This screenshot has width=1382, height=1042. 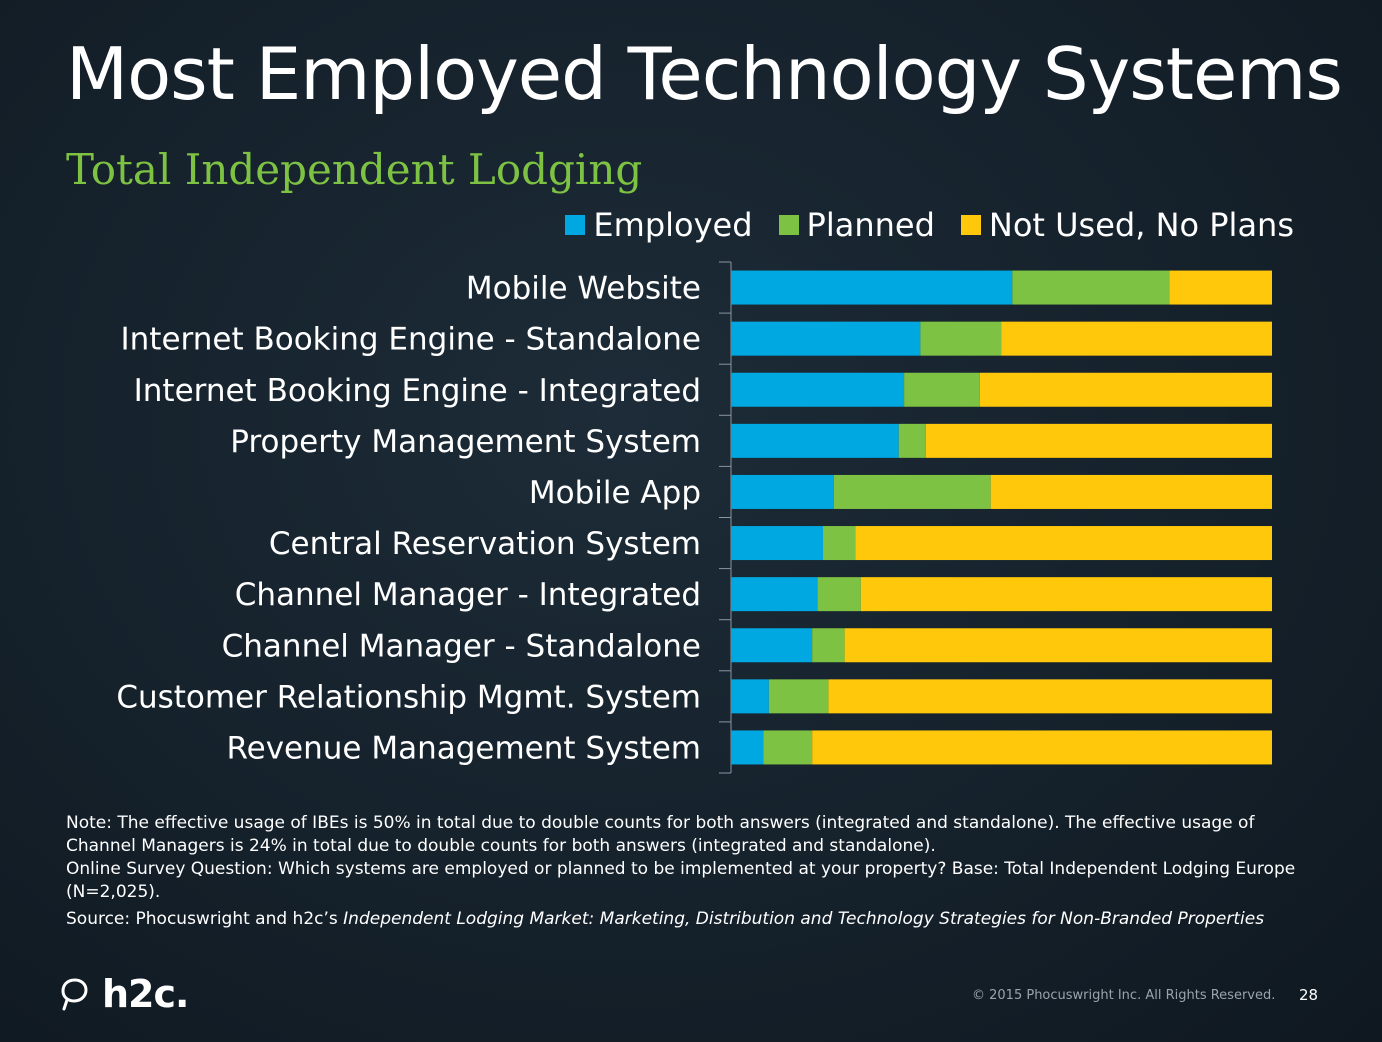 I want to click on category-label: Mobile App, so click(x=615, y=493).